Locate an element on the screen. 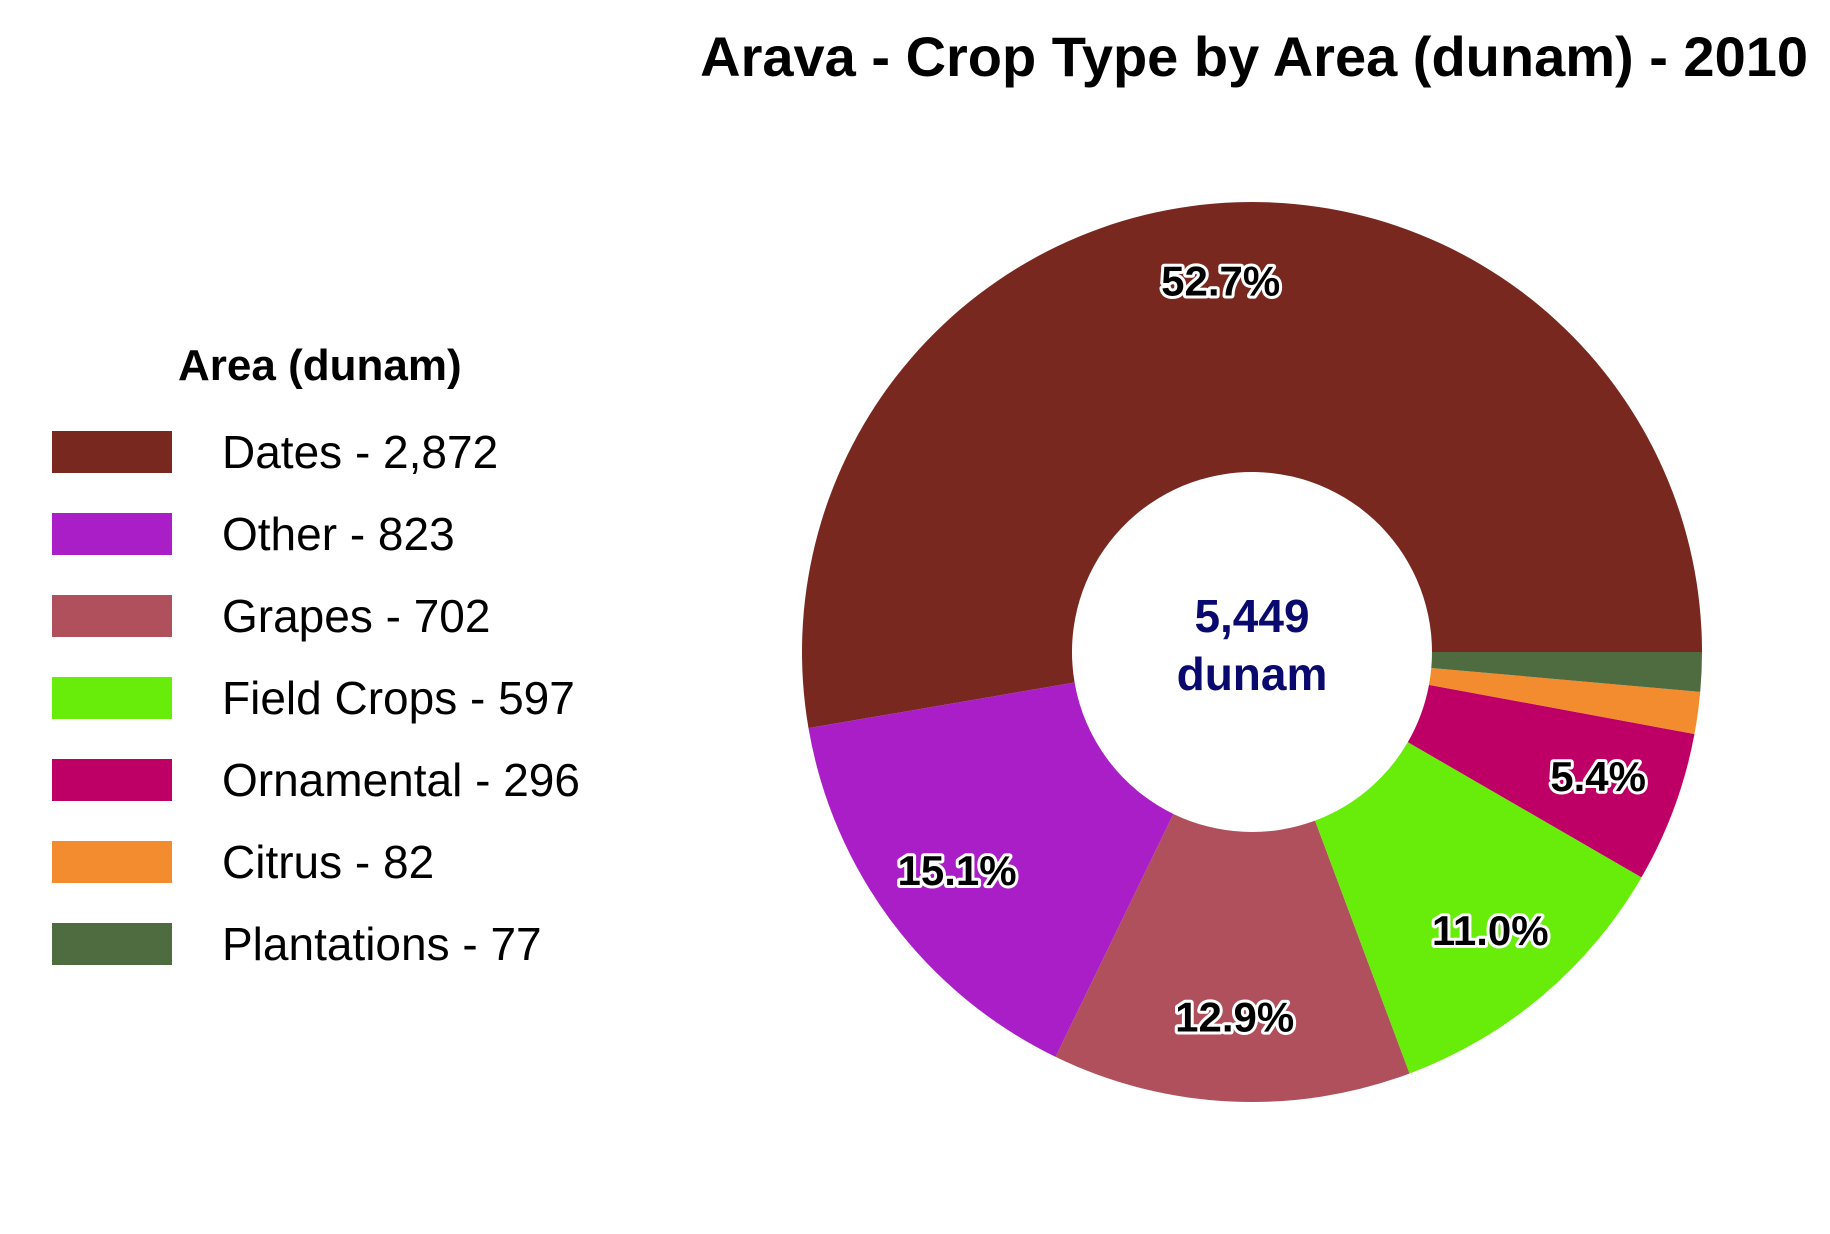  slice-ornamental is located at coordinates (1551, 781).